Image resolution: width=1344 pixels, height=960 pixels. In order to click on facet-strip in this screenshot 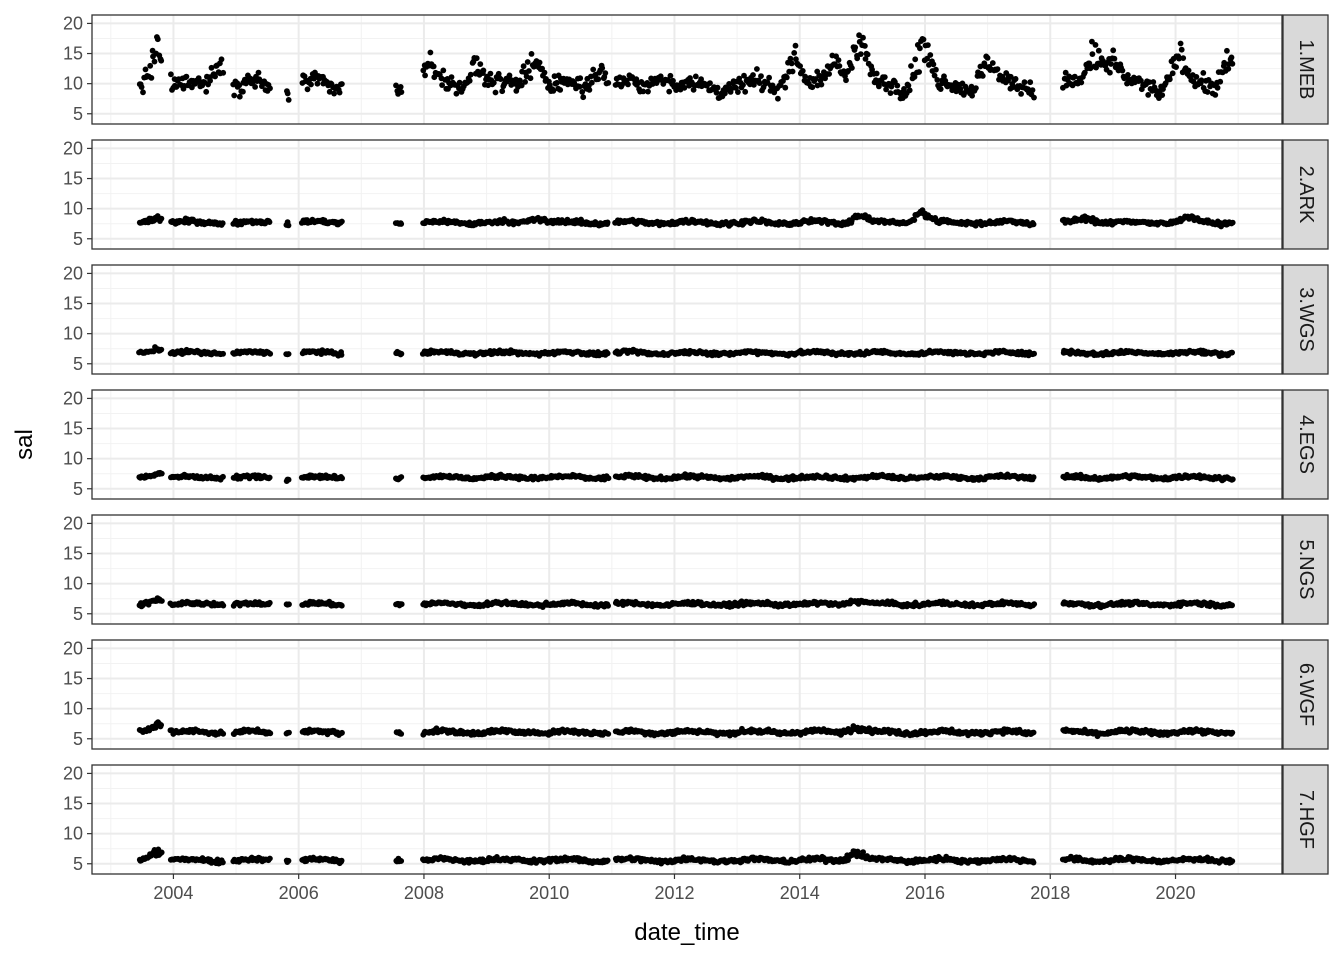, I will do `click(1305, 69)`.